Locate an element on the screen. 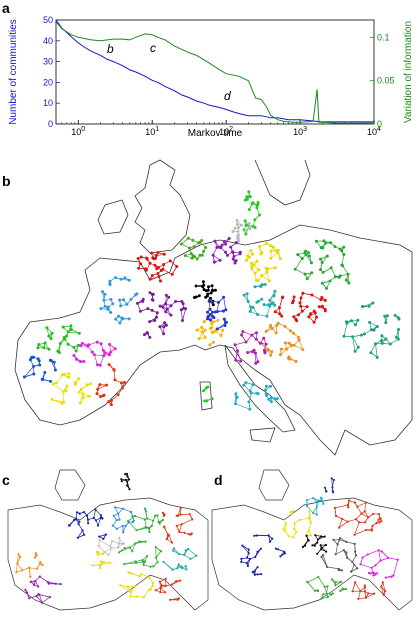 The width and height of the screenshot is (420, 624). series-line-right is located at coordinates (214, 72).